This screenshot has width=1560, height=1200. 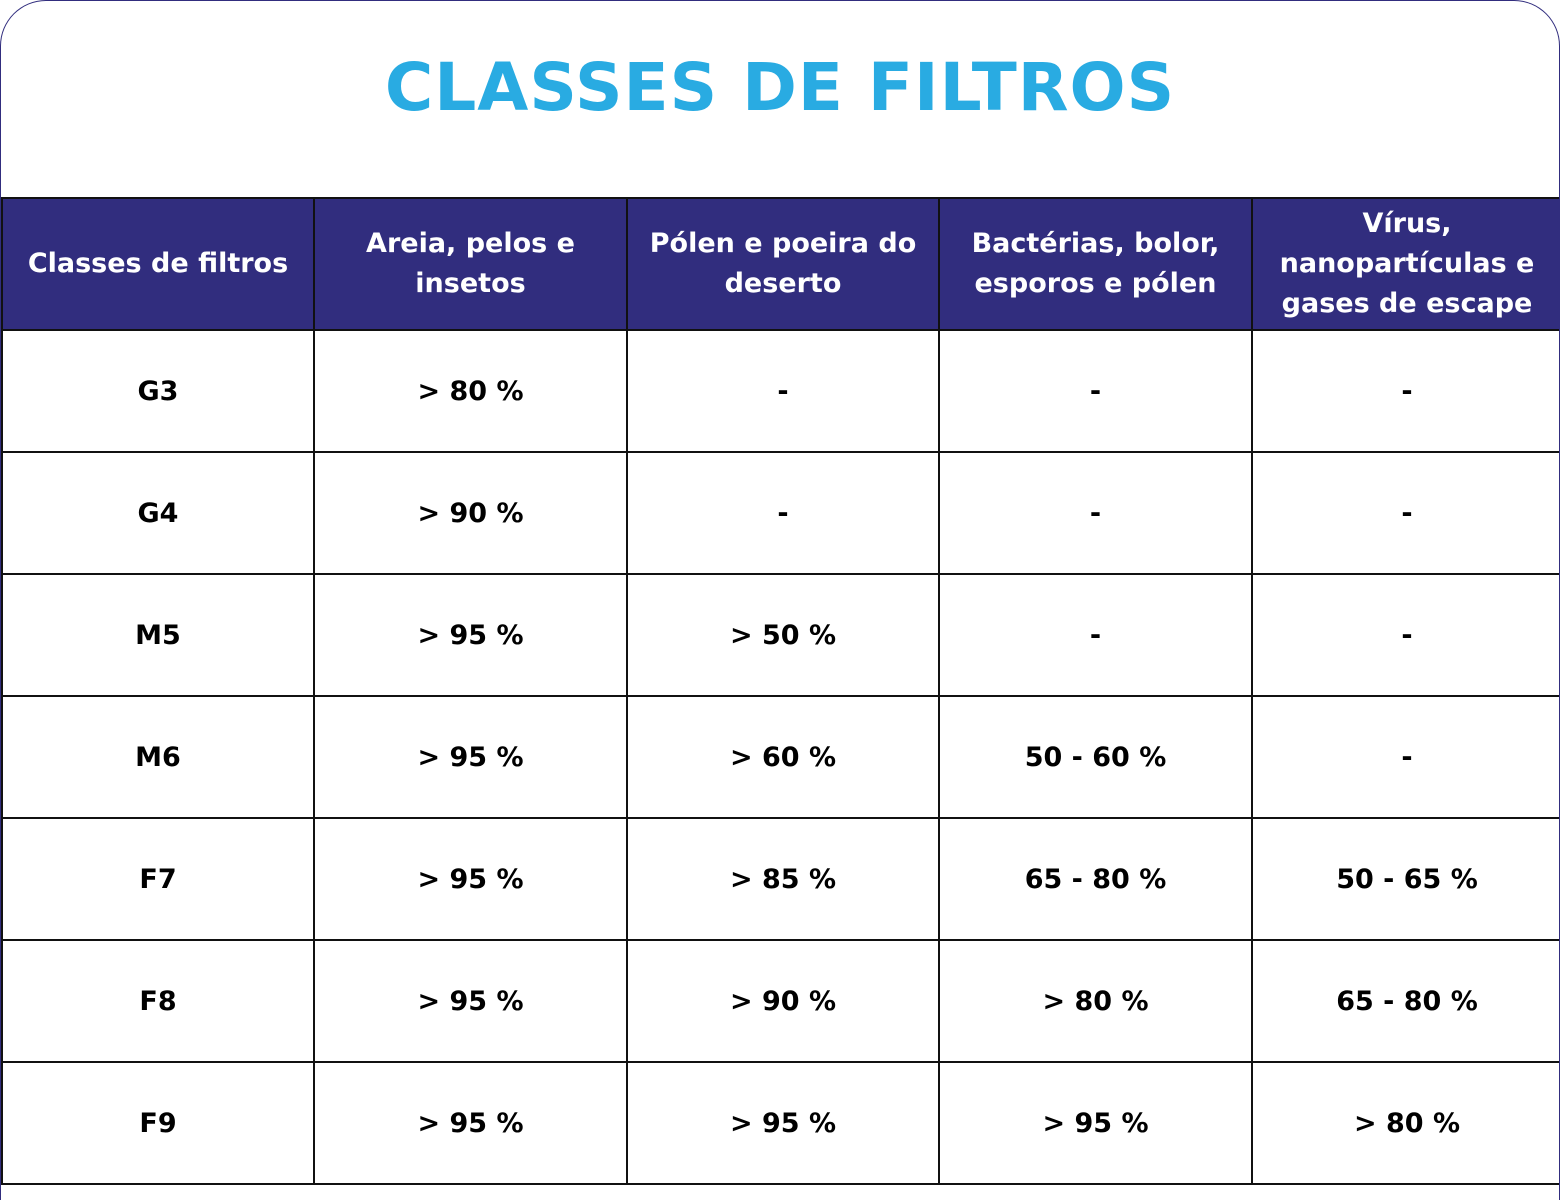 I want to click on table-row: G4 > 90 % - - -, so click(x=780, y=513).